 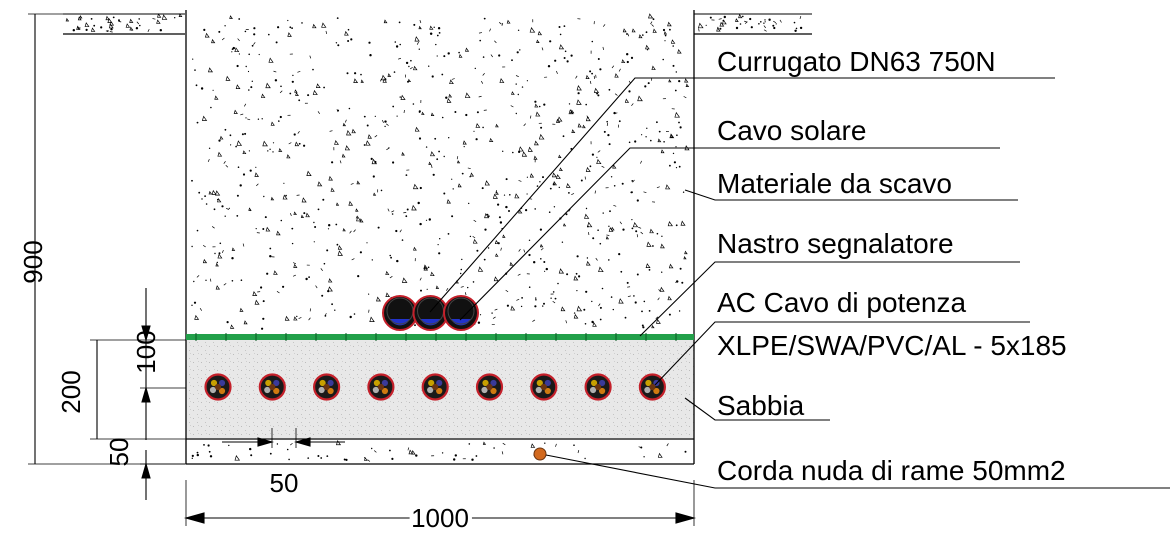 What do you see at coordinates (440, 451) in the screenshot?
I see `bottom-layer` at bounding box center [440, 451].